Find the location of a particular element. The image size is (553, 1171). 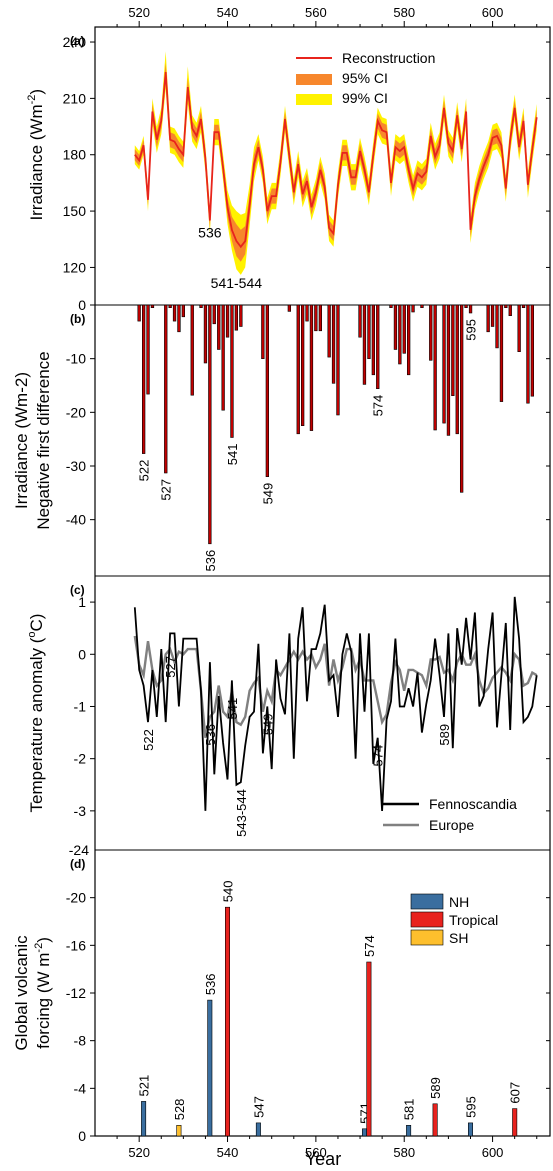

legend-label: 95% CI is located at coordinates (365, 78).